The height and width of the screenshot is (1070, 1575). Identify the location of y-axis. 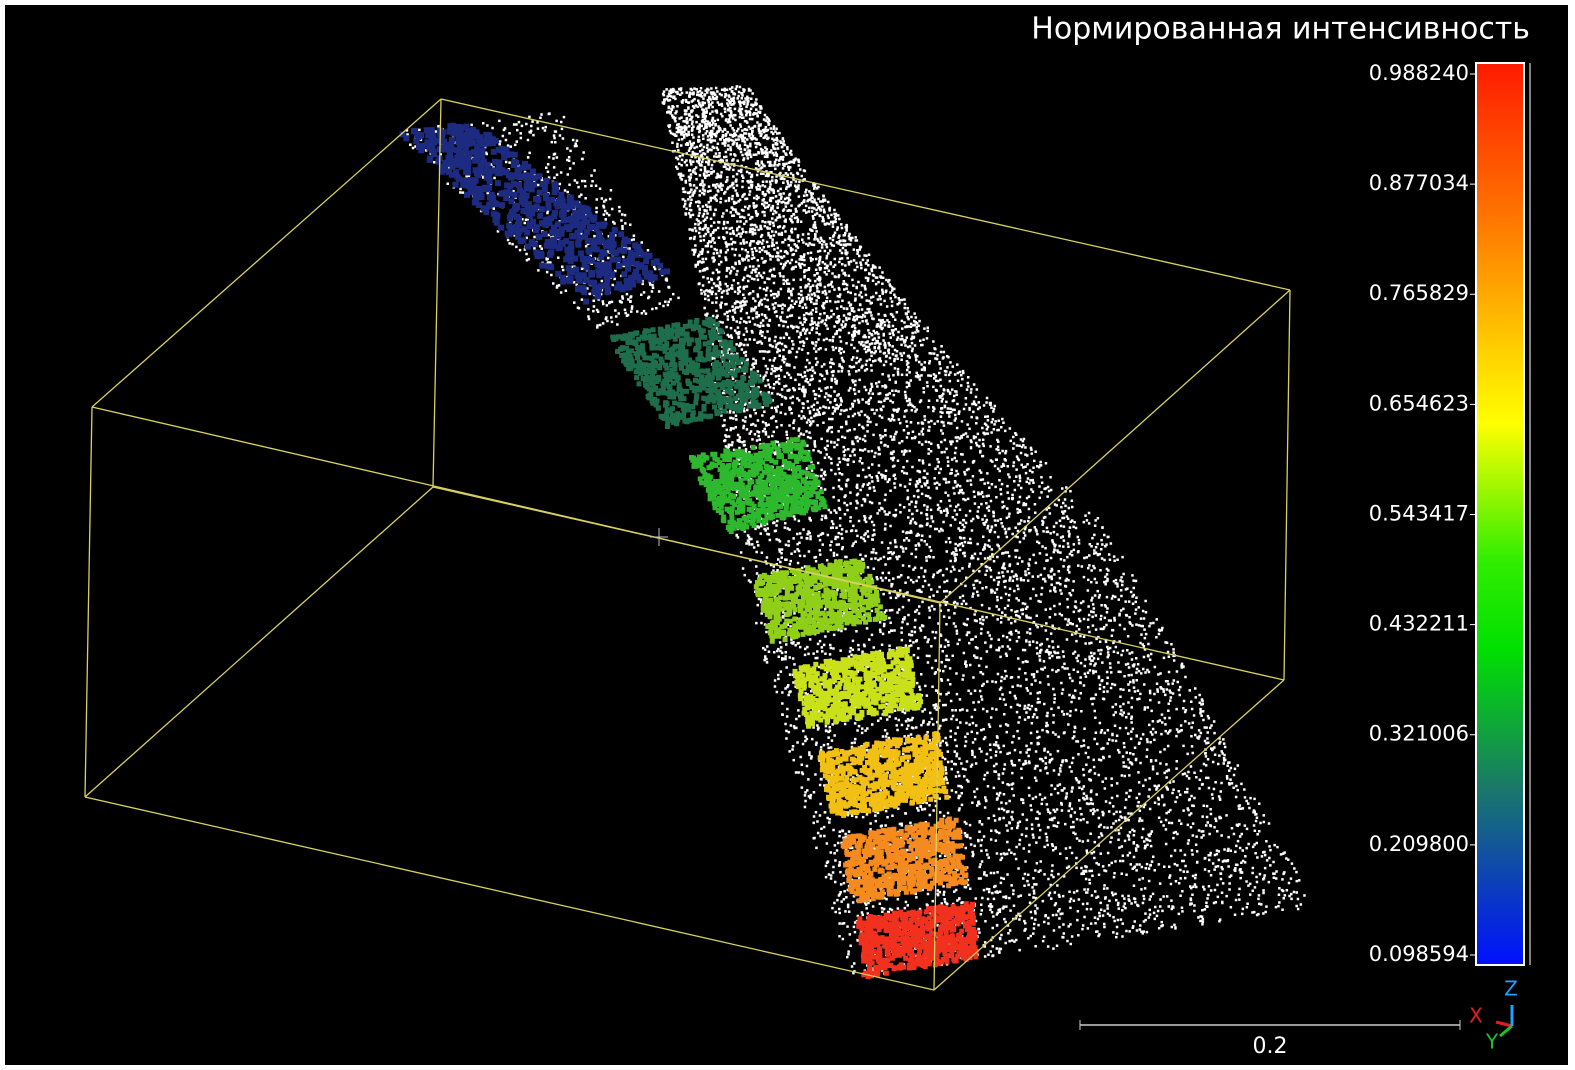
(1506, 1031).